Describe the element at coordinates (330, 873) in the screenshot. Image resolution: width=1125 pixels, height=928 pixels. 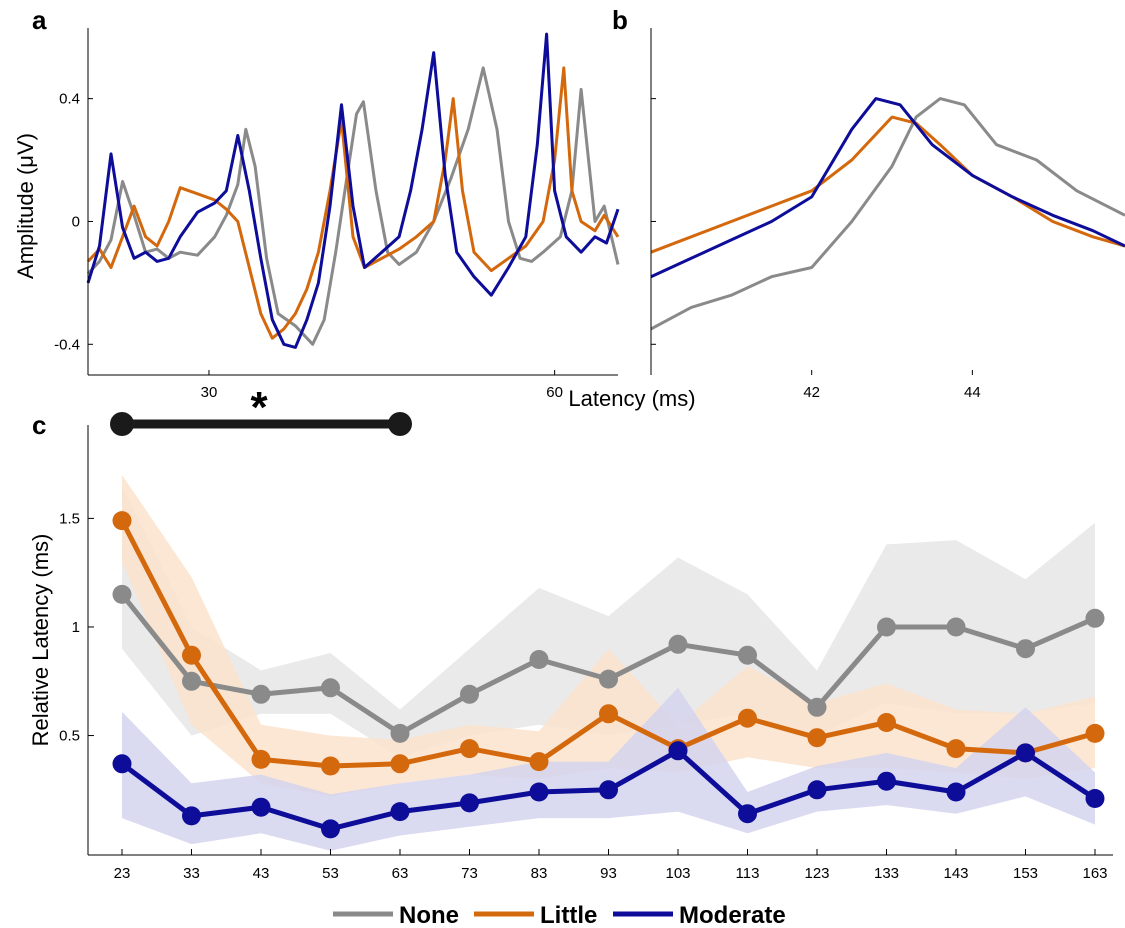
I see `panel-c-x-tick-label: 53` at that location.